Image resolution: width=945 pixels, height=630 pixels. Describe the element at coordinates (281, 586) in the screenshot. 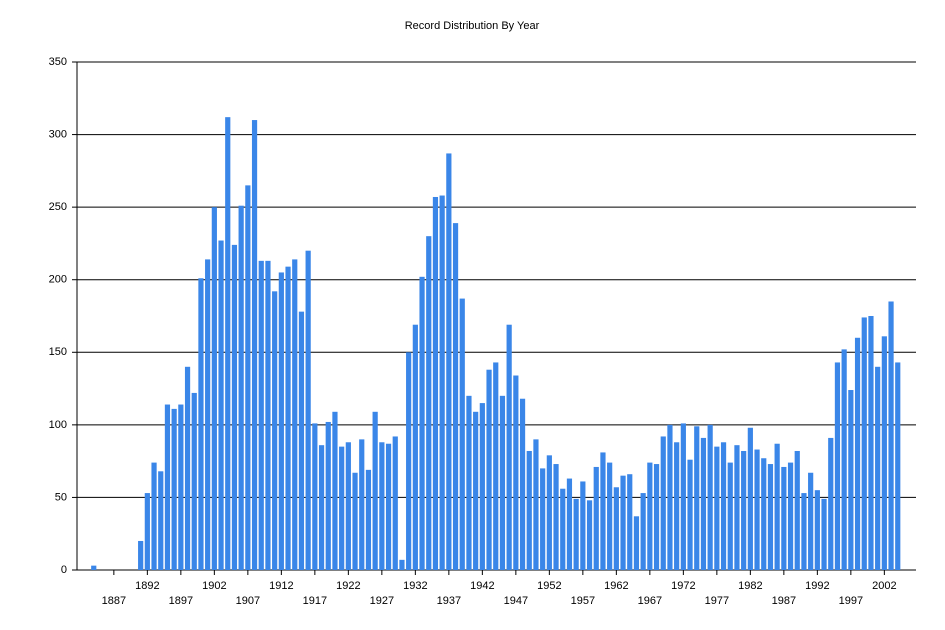

I see `x-tick-label: 1912` at that location.